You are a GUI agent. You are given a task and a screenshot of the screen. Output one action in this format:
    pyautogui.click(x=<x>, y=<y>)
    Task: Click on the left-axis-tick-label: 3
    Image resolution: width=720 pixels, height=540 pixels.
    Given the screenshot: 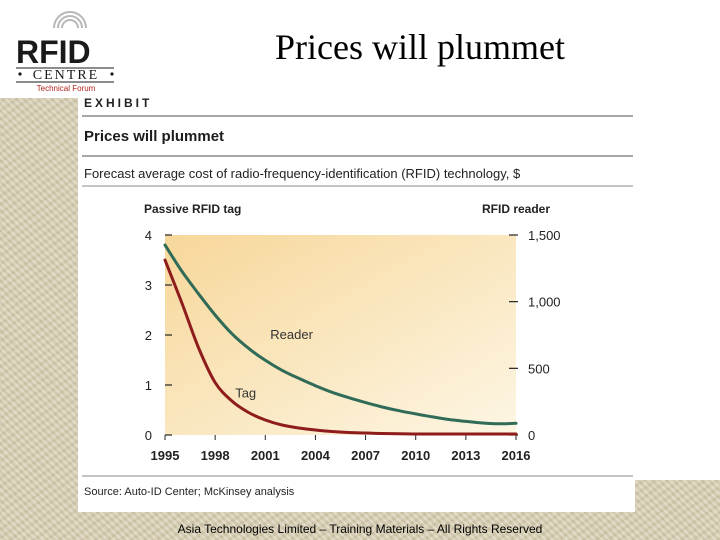 What is the action you would take?
    pyautogui.click(x=148, y=285)
    